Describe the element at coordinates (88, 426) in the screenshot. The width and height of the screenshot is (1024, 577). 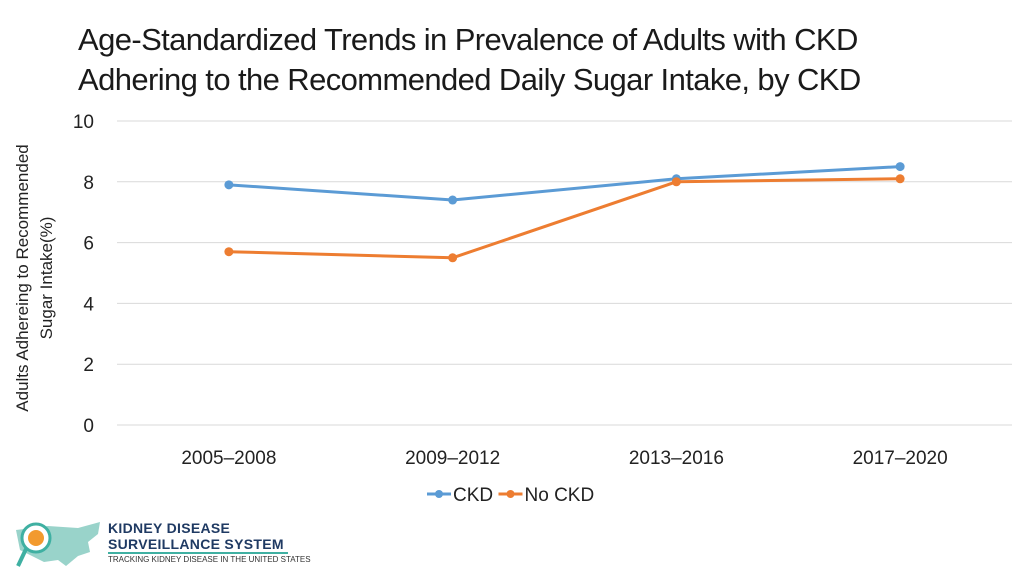
I see `y-tick-label: 0` at that location.